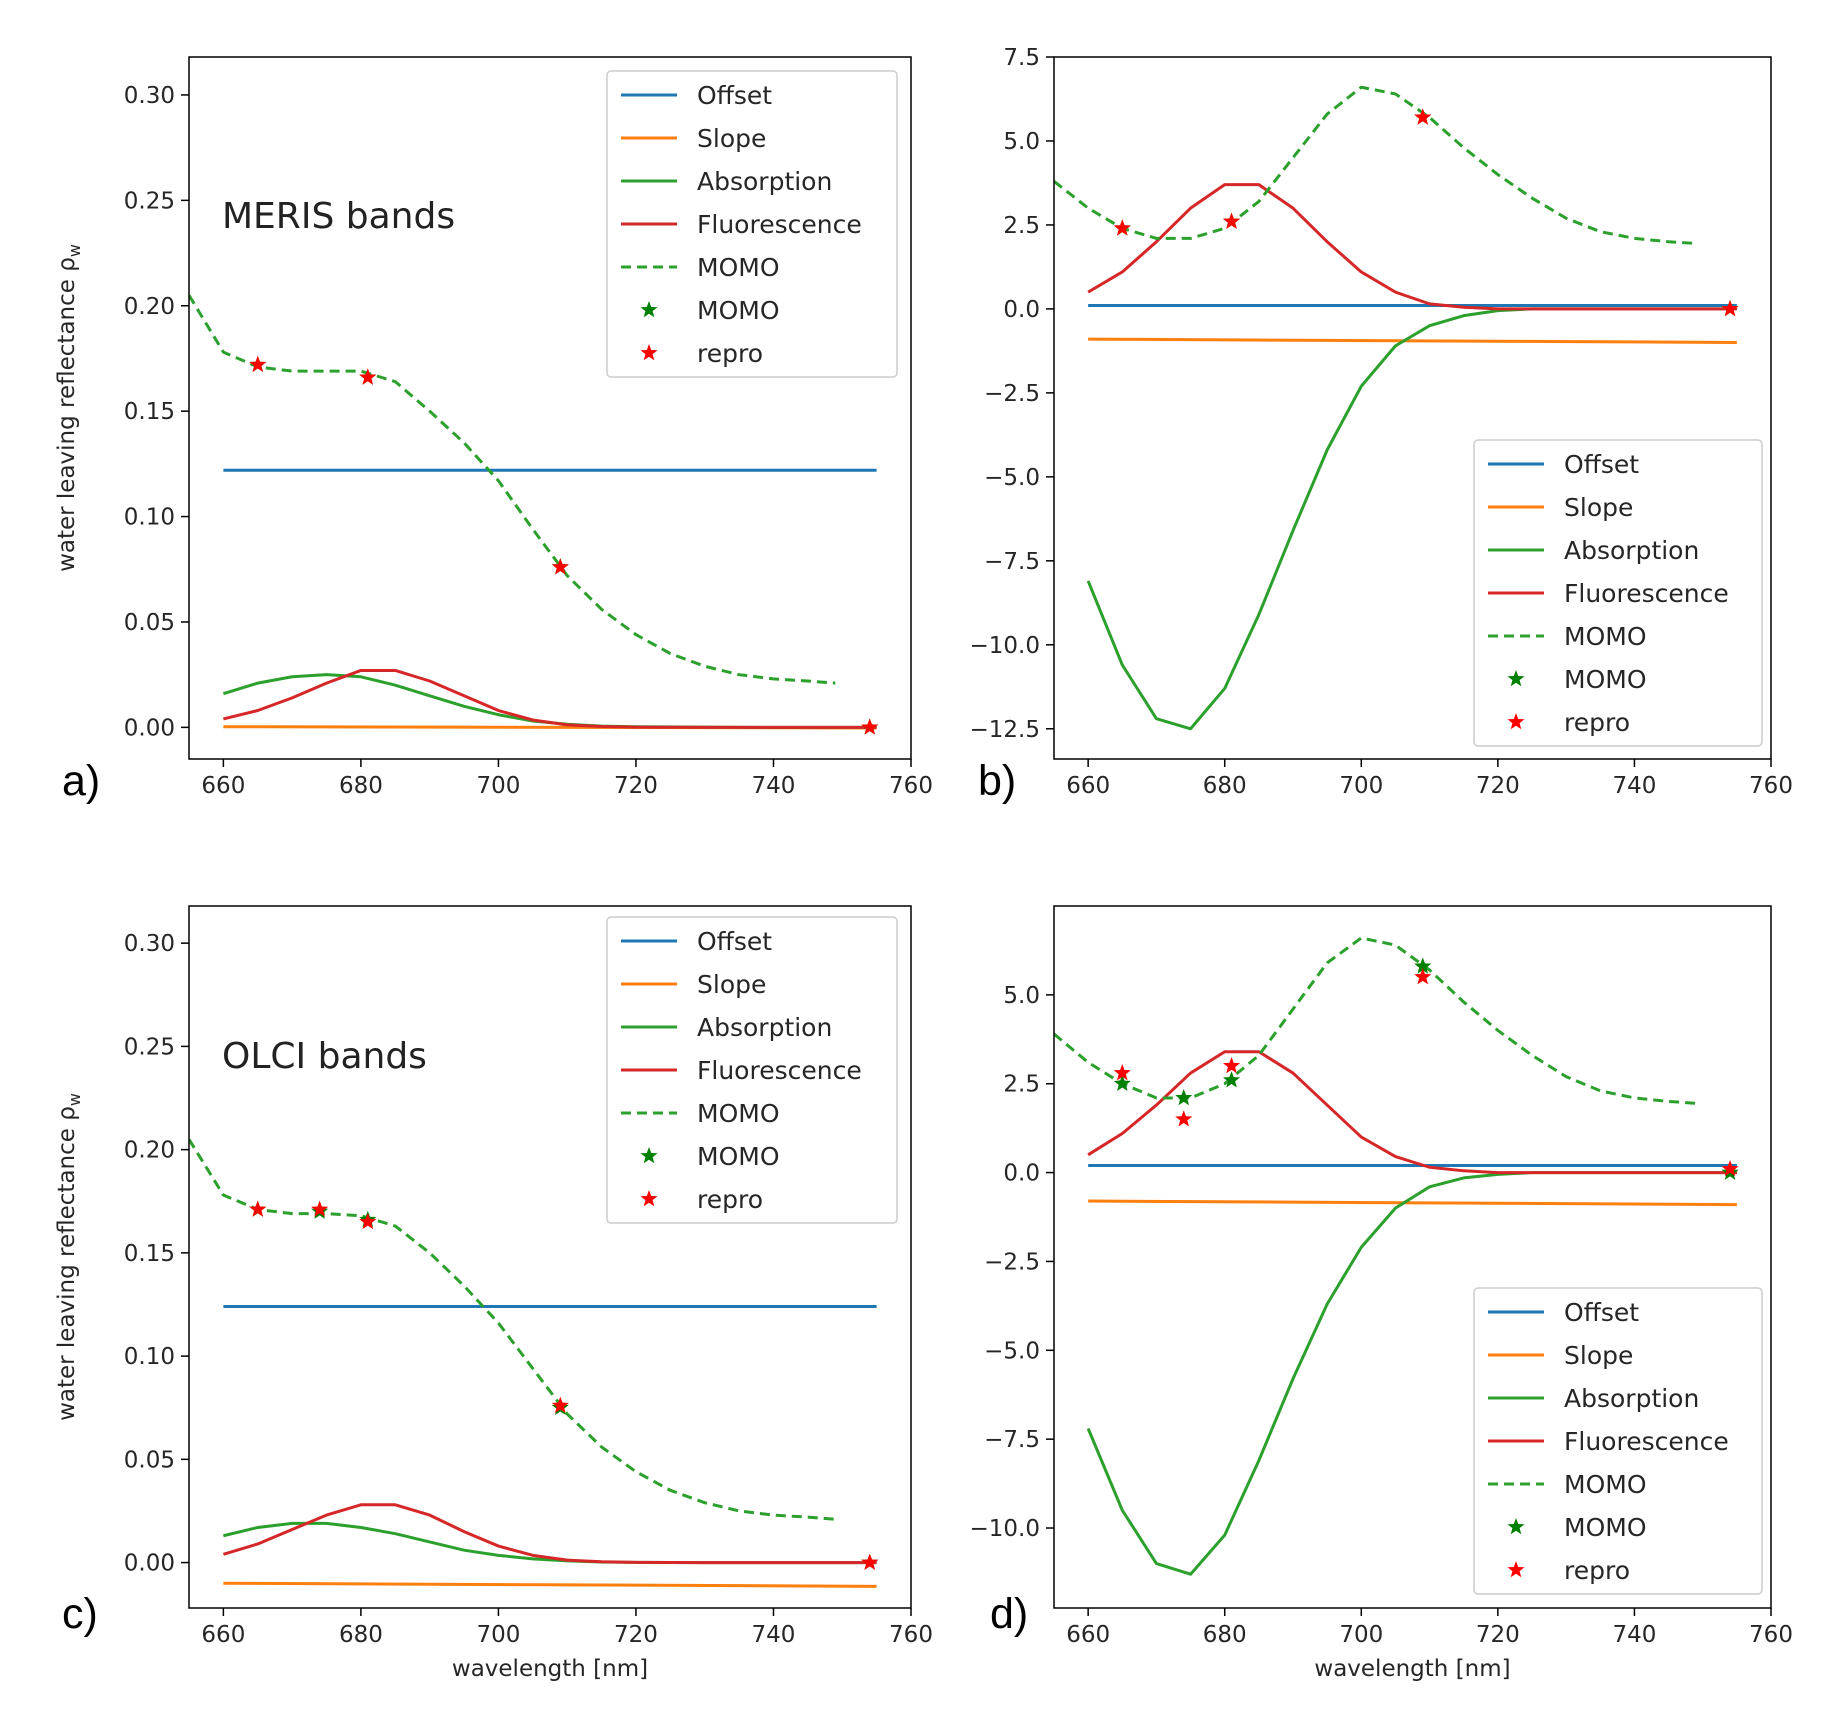  Describe the element at coordinates (997, 781) in the screenshot. I see `panel-letter: b)` at that location.